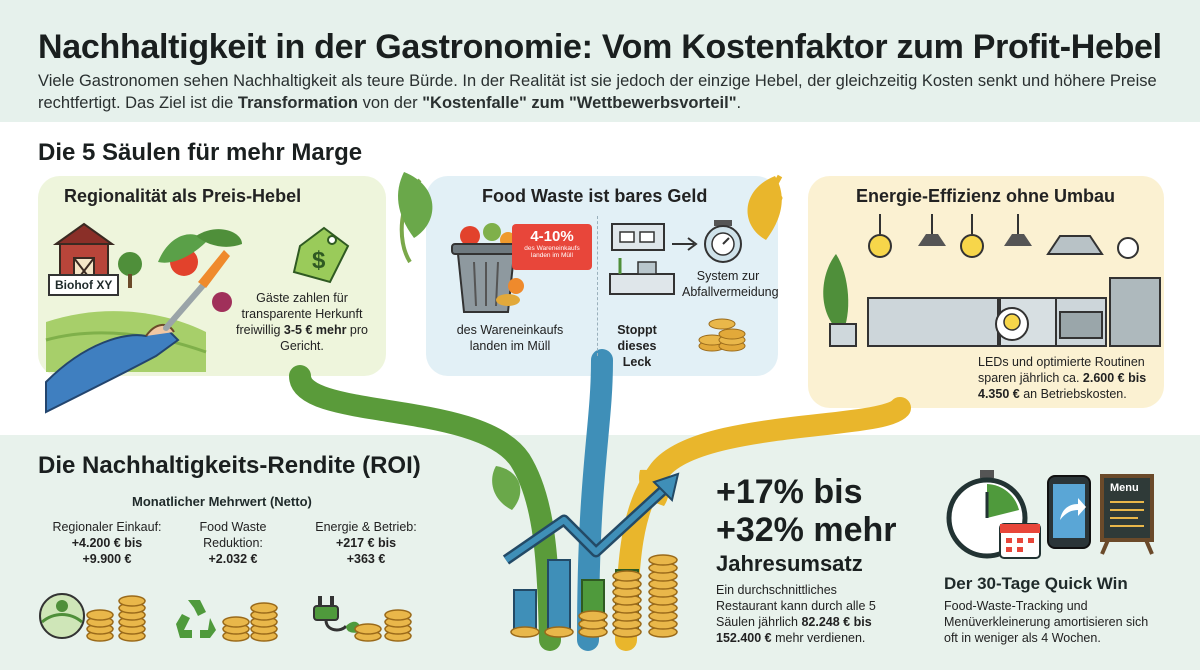 The image size is (1200, 670). I want to click on energy-text-part: an Betriebskosten., so click(1073, 394).